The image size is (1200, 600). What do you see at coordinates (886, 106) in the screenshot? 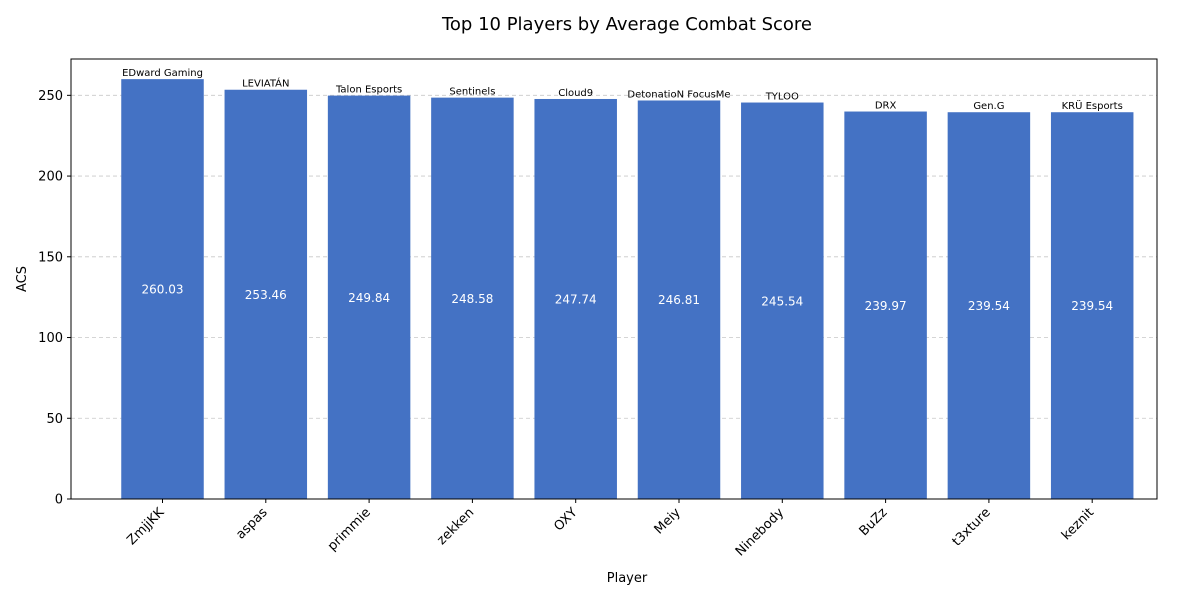
I see `bar-team-label: DRX` at bounding box center [886, 106].